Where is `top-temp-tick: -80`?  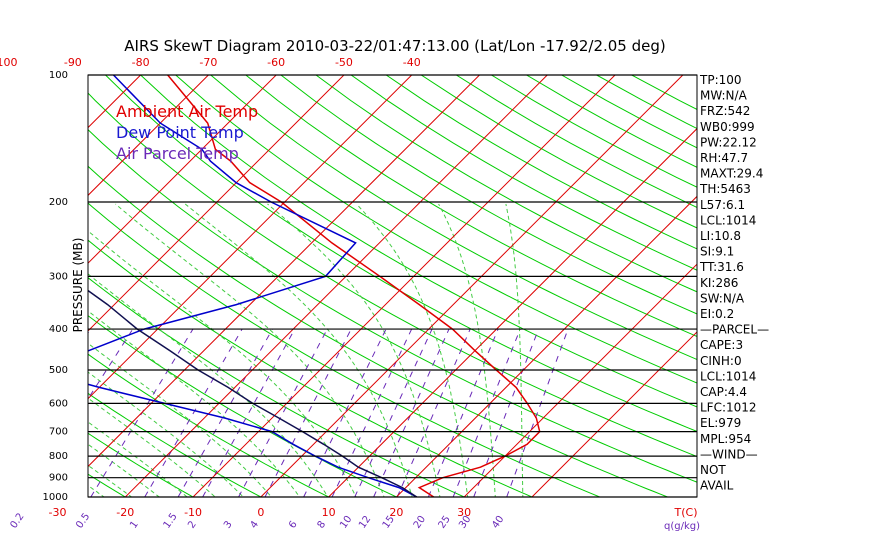 top-temp-tick: -80 is located at coordinates (141, 62).